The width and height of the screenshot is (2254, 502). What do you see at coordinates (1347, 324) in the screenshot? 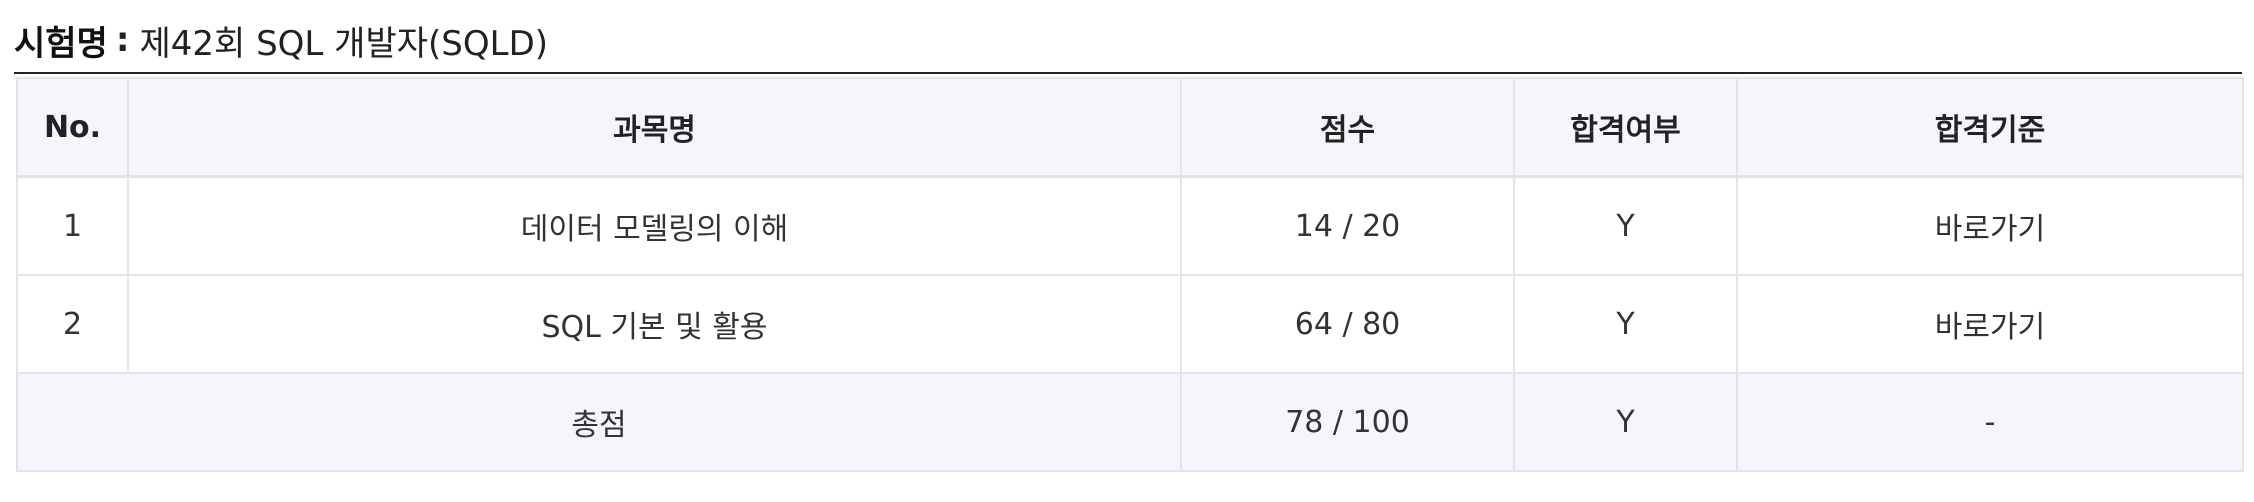
I see `subject-score: 64 / 80` at bounding box center [1347, 324].